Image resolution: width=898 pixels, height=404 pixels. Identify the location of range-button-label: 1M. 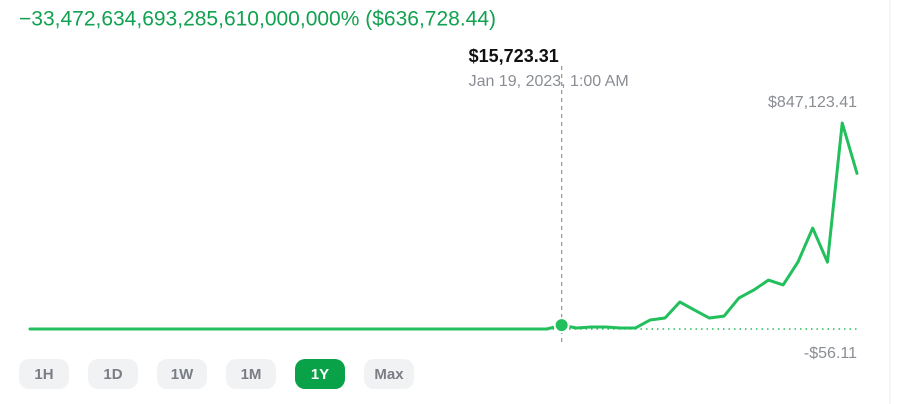
(251, 374).